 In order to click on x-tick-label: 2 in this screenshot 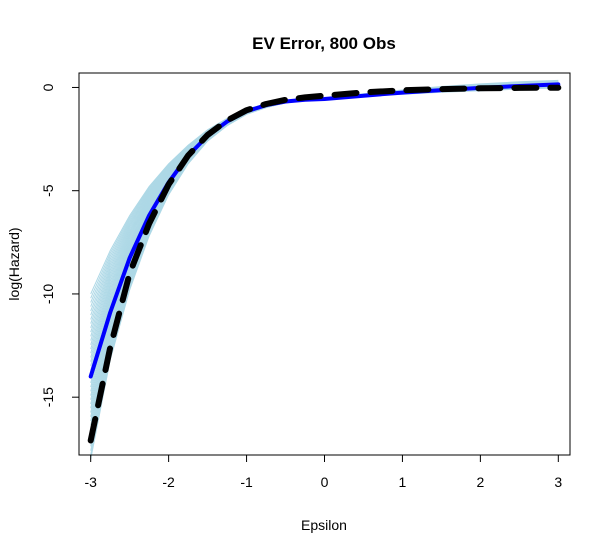, I will do `click(480, 482)`.